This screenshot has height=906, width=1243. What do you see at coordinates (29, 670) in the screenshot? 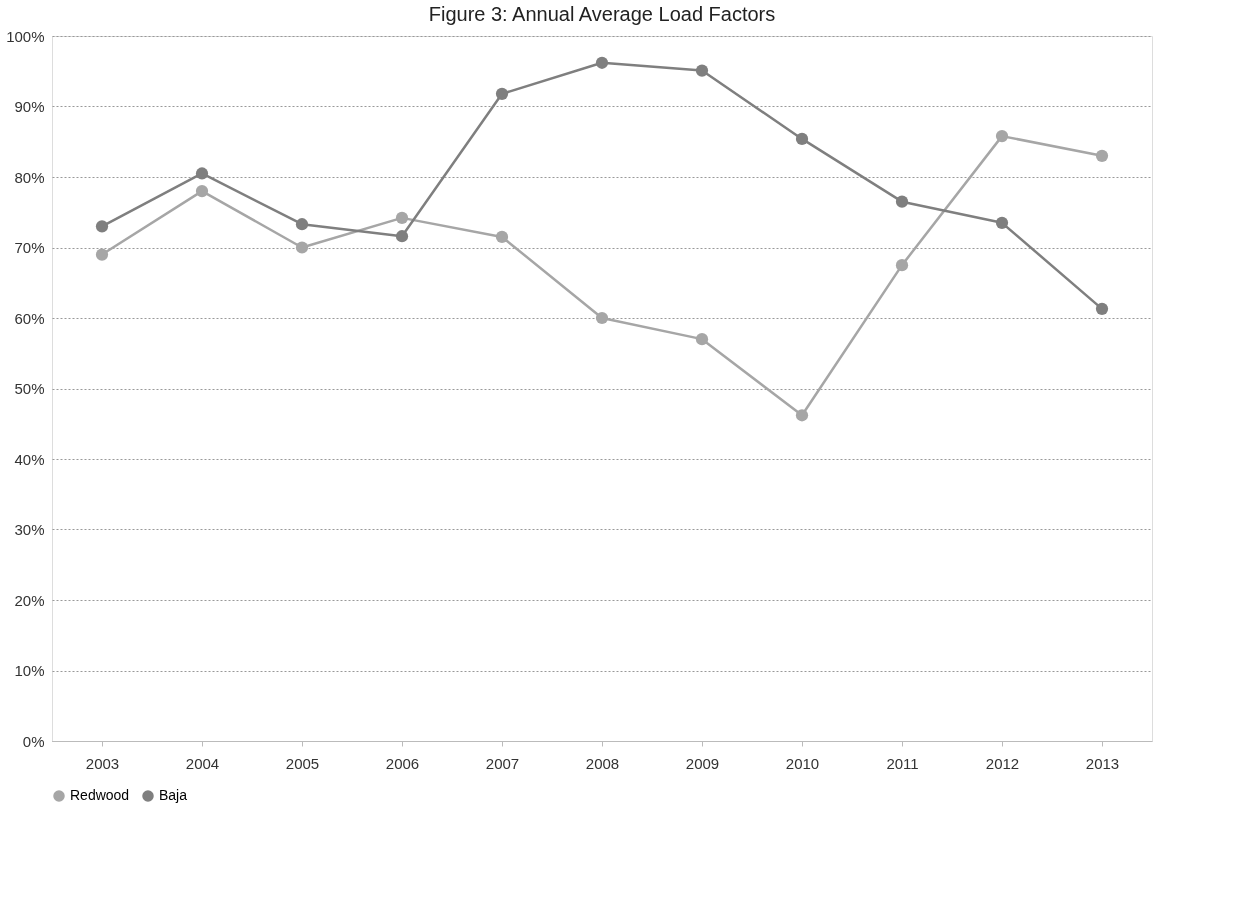
I see `y-tick-label: 10%` at bounding box center [29, 670].